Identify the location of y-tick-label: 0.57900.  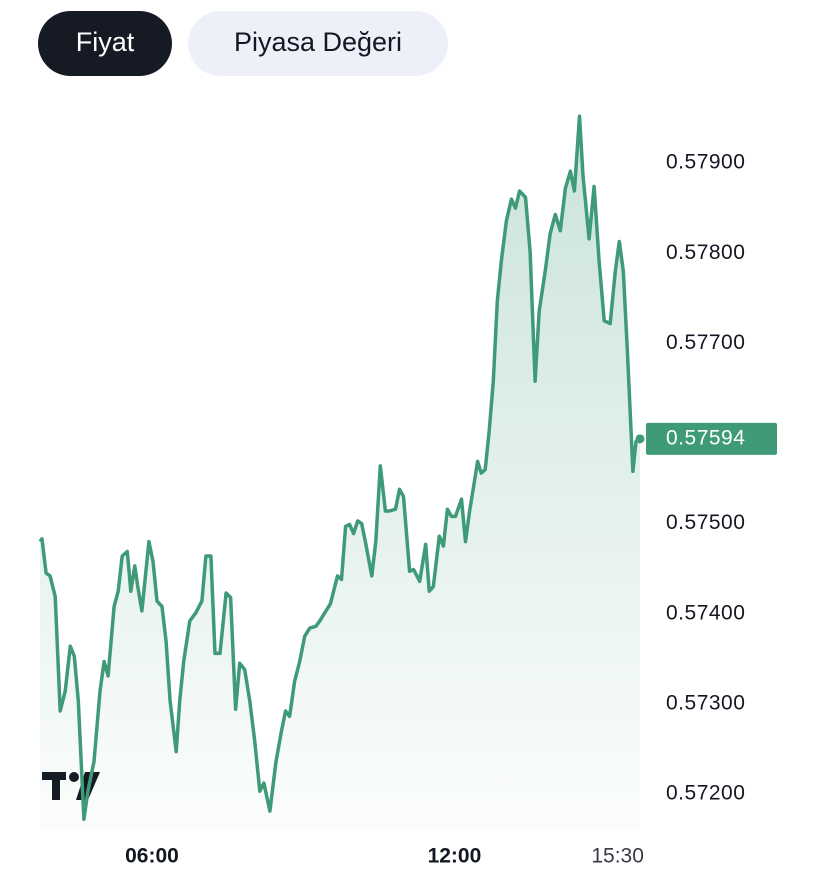
(705, 162).